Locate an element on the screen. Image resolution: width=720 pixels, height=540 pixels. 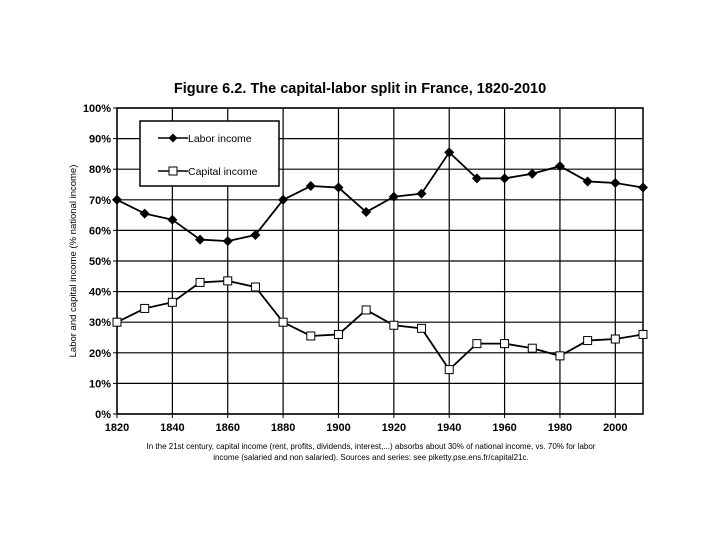
x-tick-label: 2000 is located at coordinates (615, 428).